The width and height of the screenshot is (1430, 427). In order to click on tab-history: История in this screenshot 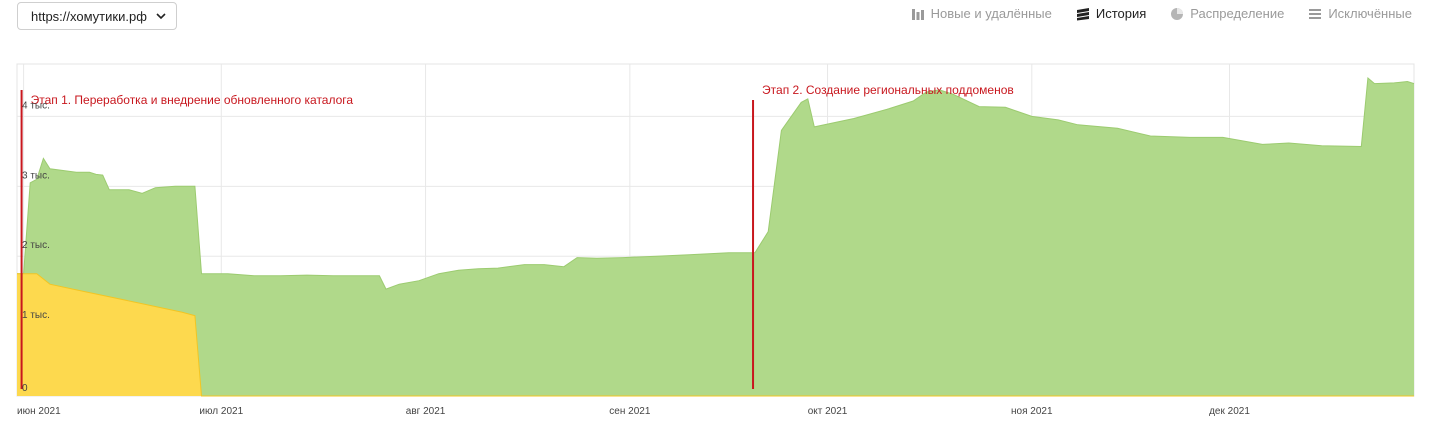, I will do `click(1111, 13)`.